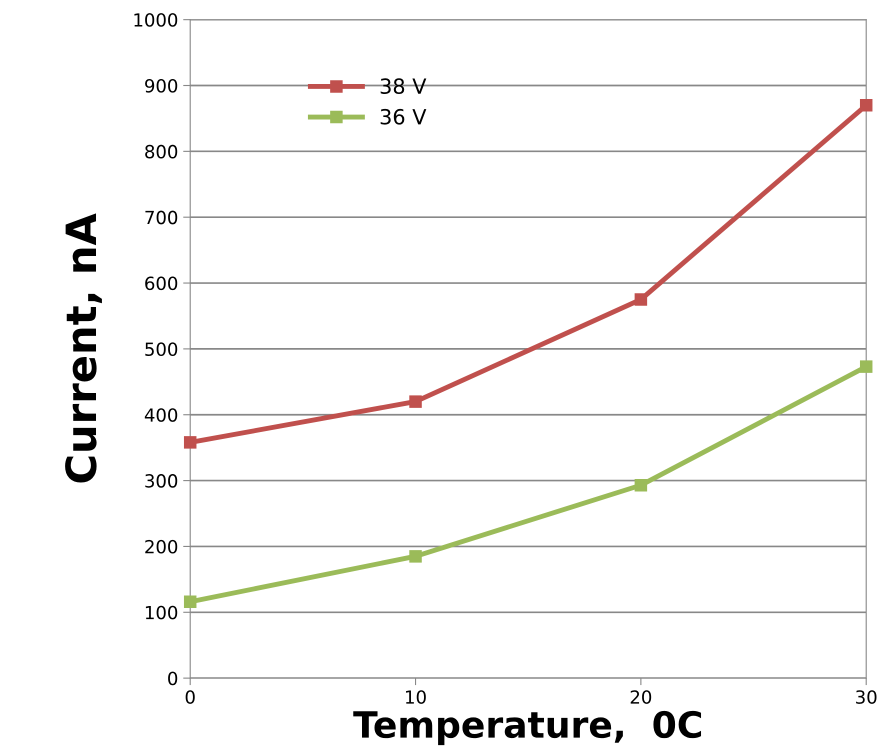  Describe the element at coordinates (161, 547) in the screenshot. I see `y-tick-label: 200` at that location.